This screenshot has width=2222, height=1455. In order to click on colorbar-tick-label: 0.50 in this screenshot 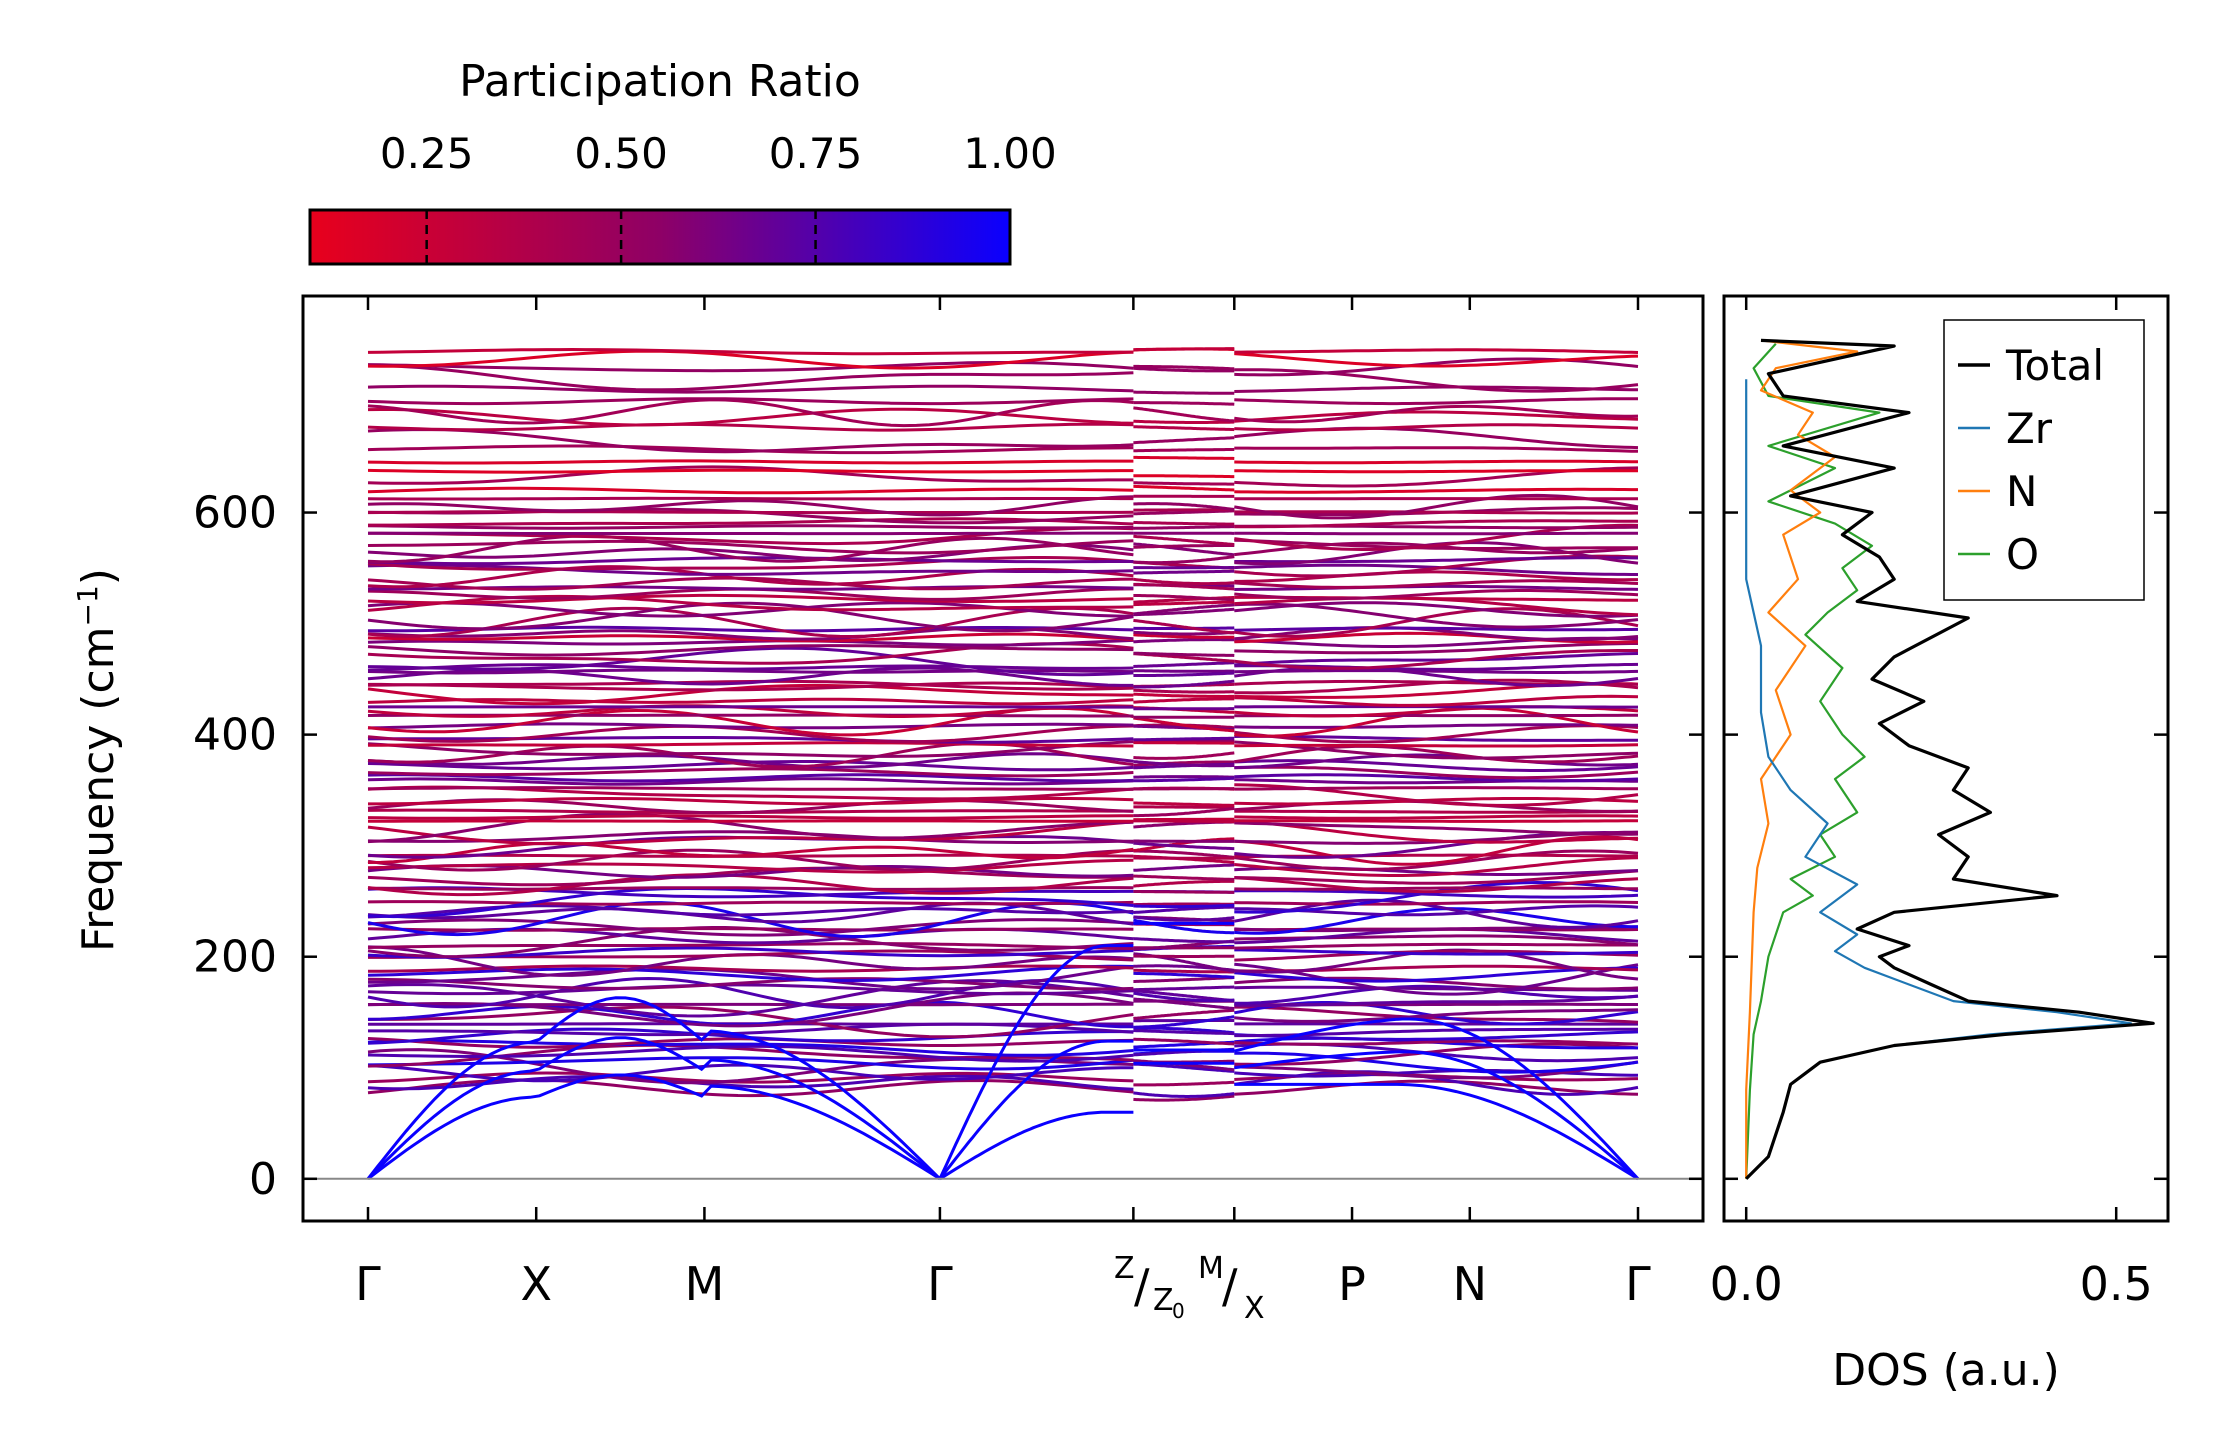, I will do `click(621, 153)`.